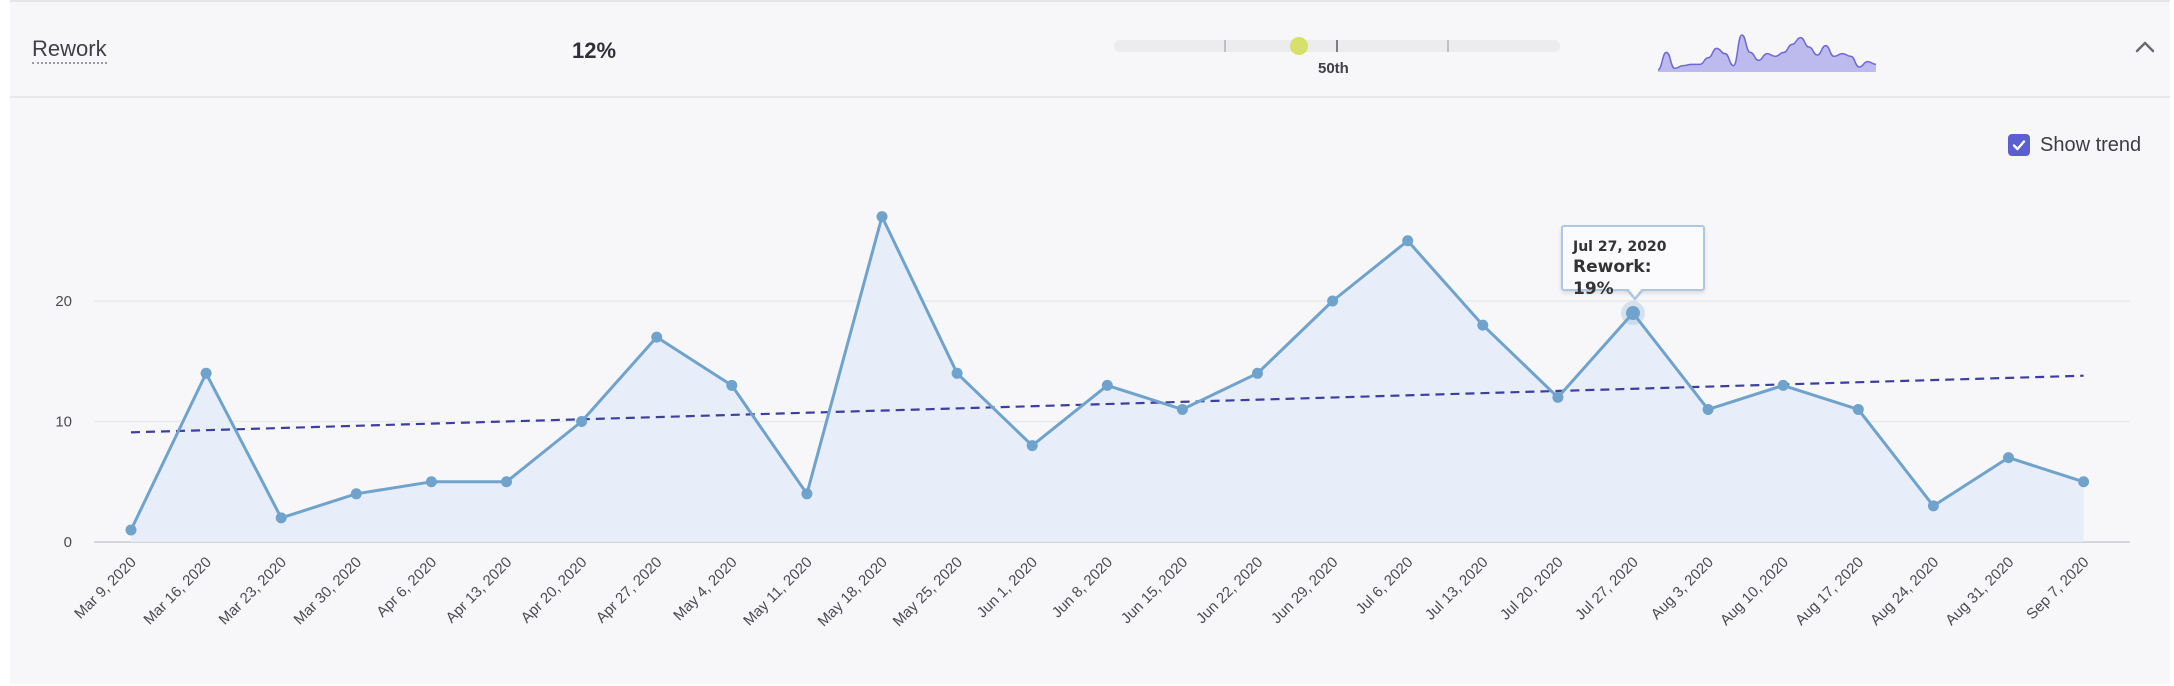 Image resolution: width=2174 pixels, height=686 pixels. I want to click on x-tick-label: May 11, 2020, so click(778, 592).